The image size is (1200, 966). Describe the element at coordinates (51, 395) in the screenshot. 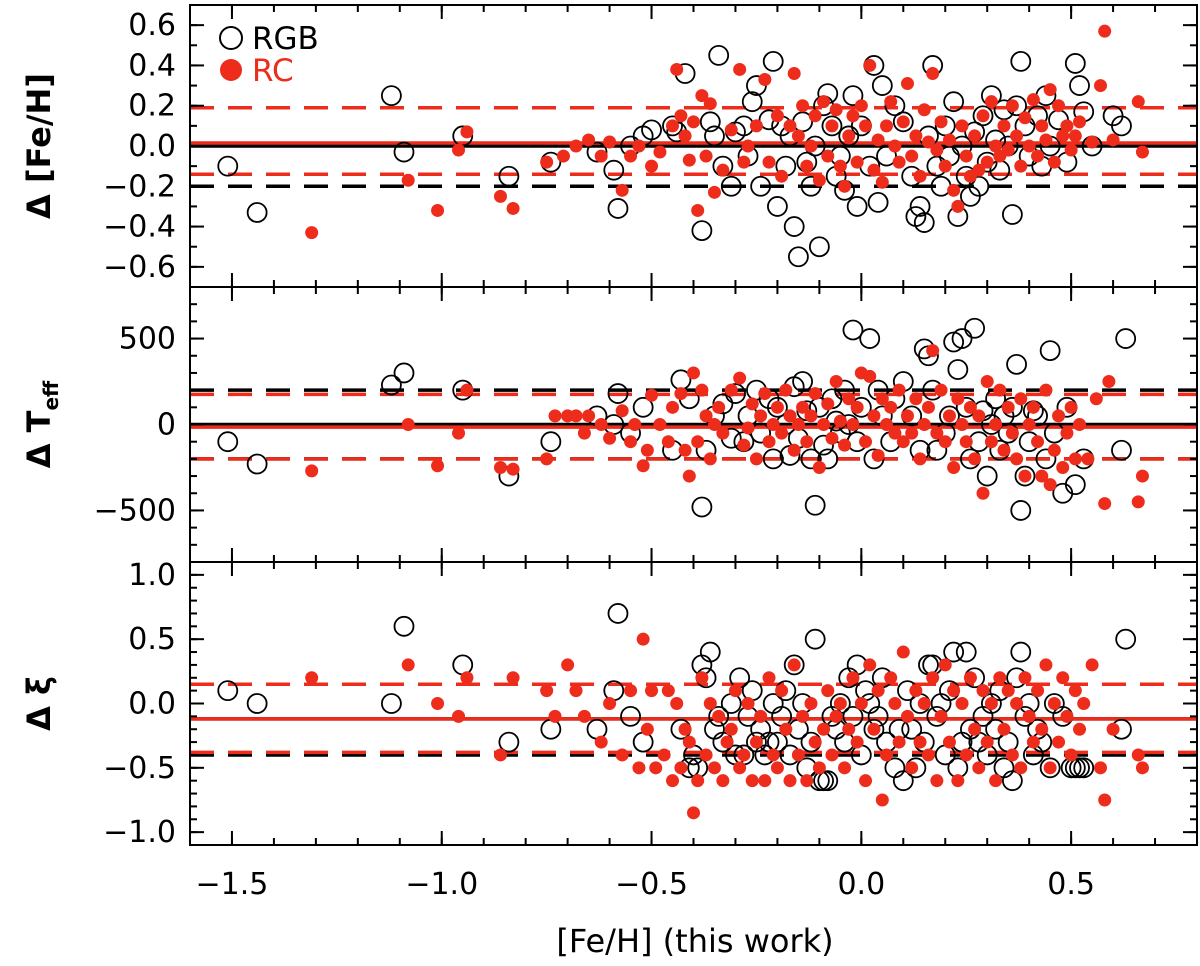

I see `y-axis-title-subscript: eff` at that location.